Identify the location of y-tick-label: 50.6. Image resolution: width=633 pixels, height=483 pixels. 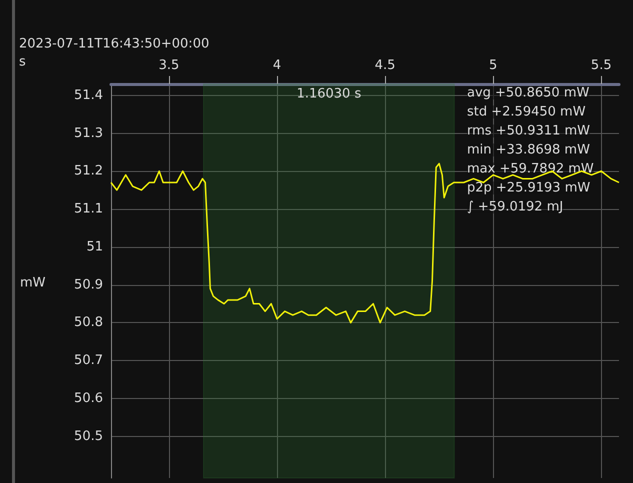
(88, 398).